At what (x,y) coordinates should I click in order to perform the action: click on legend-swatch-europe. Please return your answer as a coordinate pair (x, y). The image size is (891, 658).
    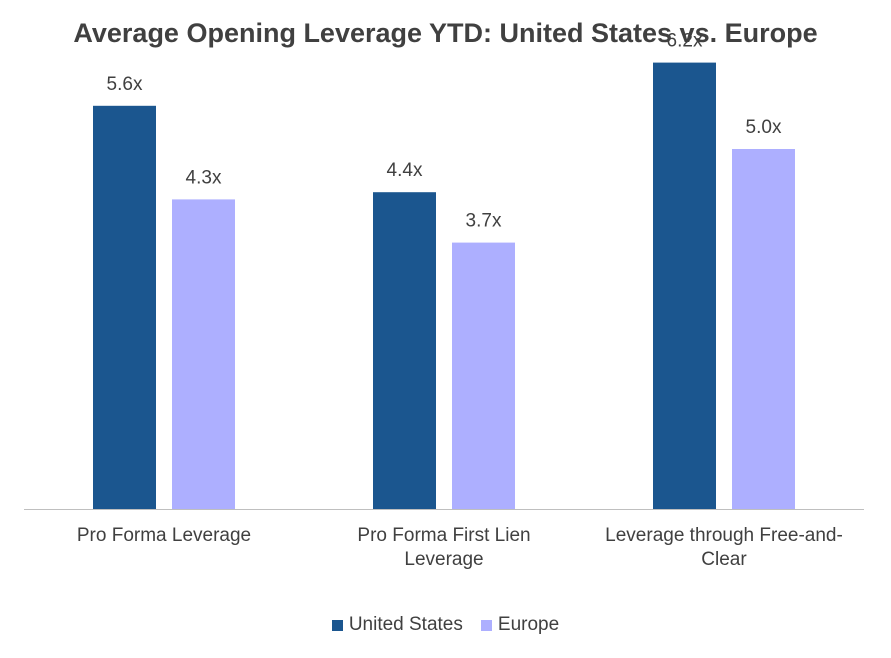
    Looking at the image, I should click on (486, 625).